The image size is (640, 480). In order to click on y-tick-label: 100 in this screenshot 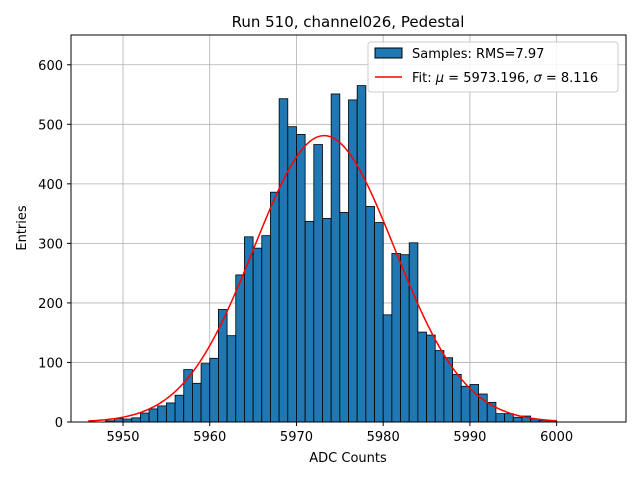, I will do `click(50, 363)`.